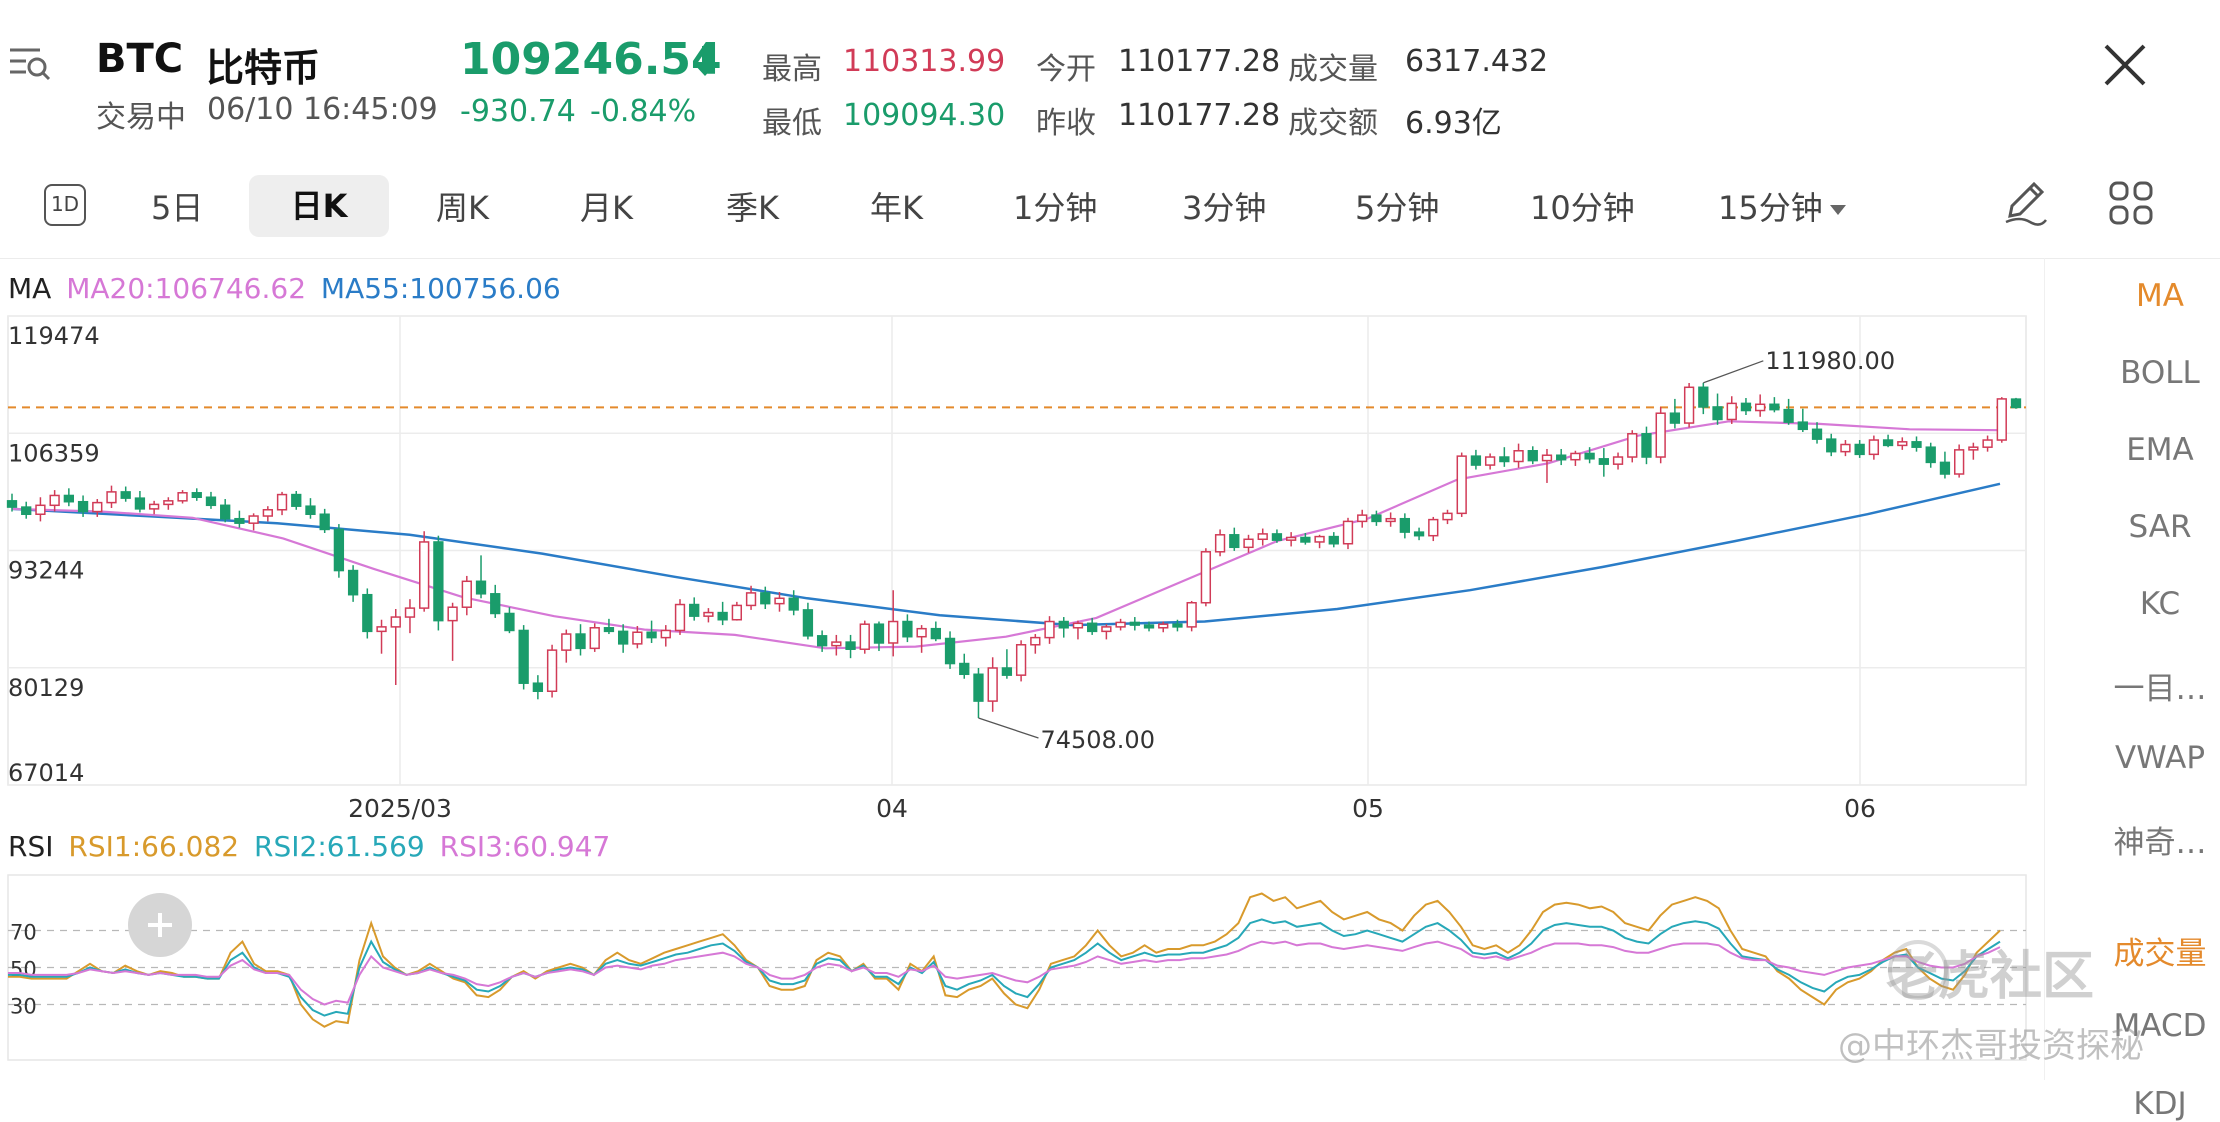 The image size is (2220, 1122). What do you see at coordinates (2160, 1104) in the screenshot?
I see `indicator-kdj: KDJ` at bounding box center [2160, 1104].